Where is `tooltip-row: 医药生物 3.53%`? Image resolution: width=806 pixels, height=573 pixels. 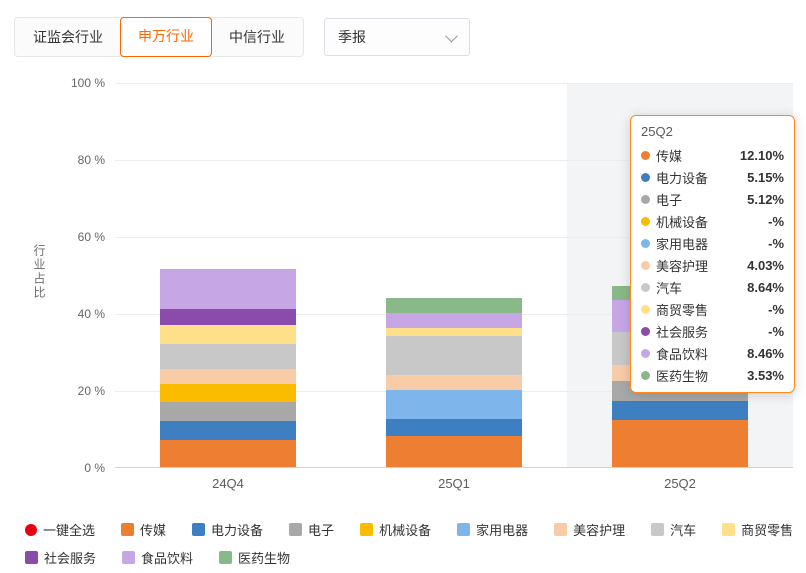 tooltip-row: 医药生物 3.53% is located at coordinates (712, 375).